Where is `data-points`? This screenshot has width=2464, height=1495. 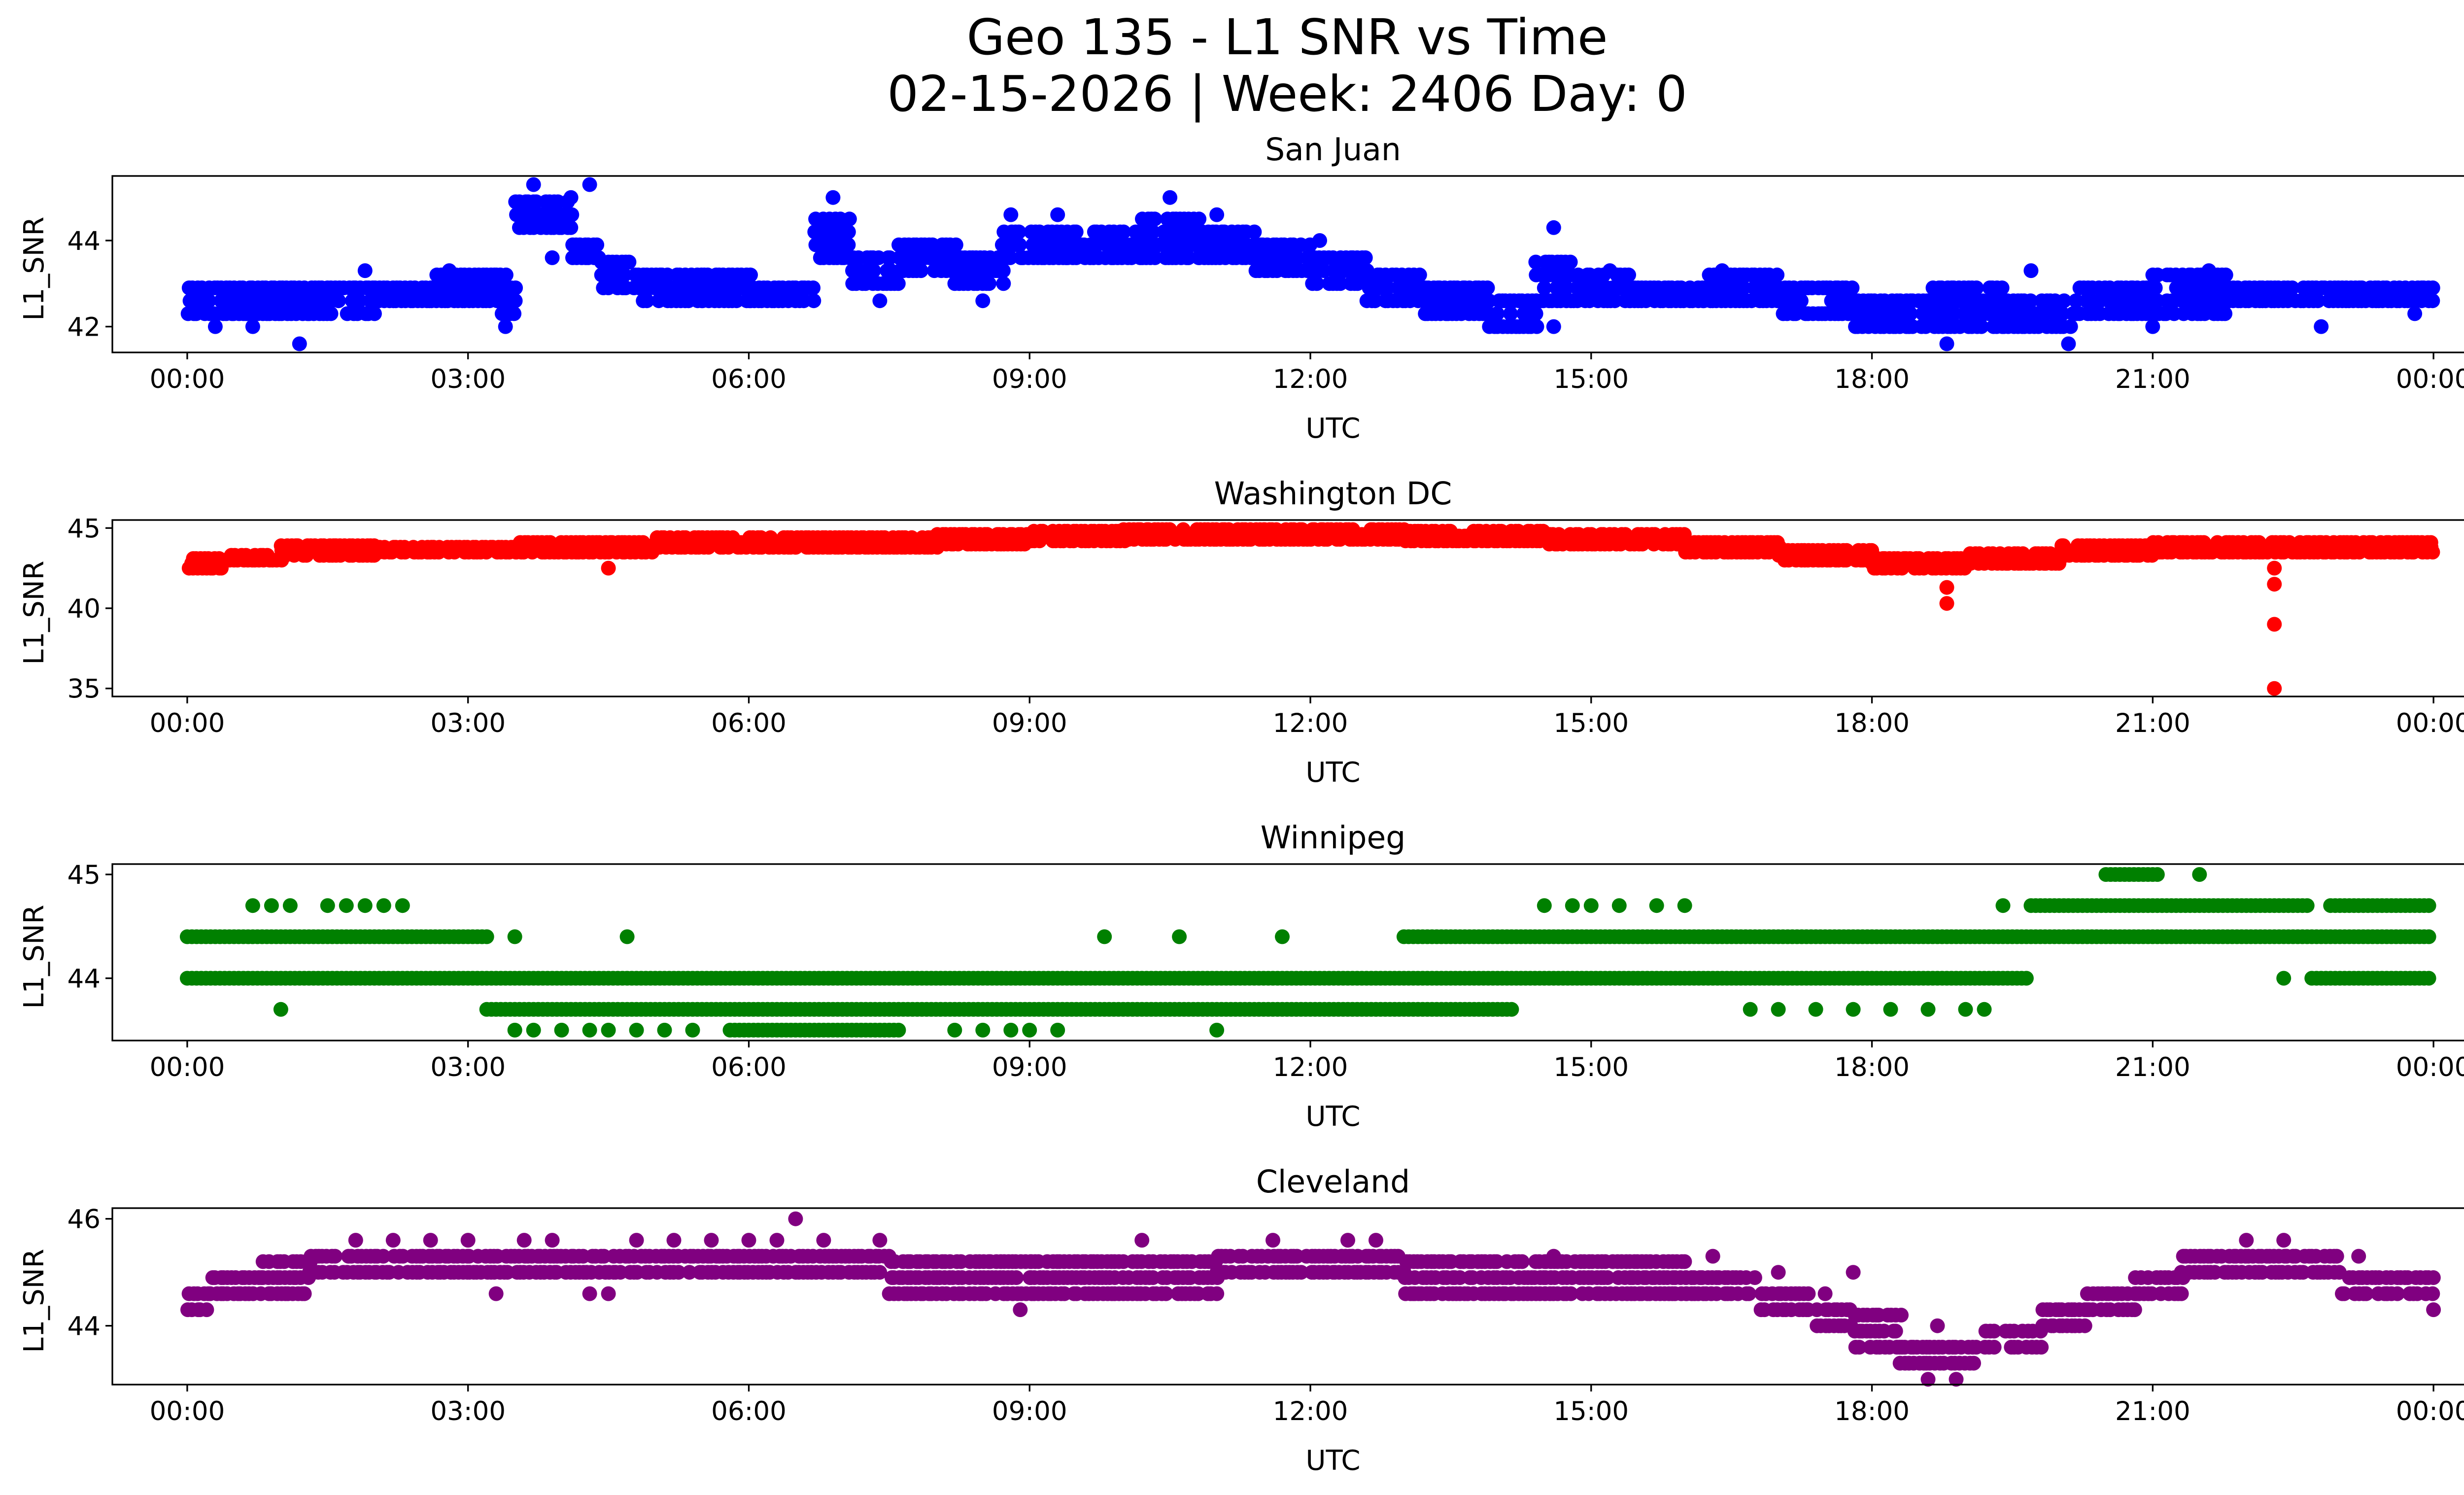 data-points is located at coordinates (1307, 952).